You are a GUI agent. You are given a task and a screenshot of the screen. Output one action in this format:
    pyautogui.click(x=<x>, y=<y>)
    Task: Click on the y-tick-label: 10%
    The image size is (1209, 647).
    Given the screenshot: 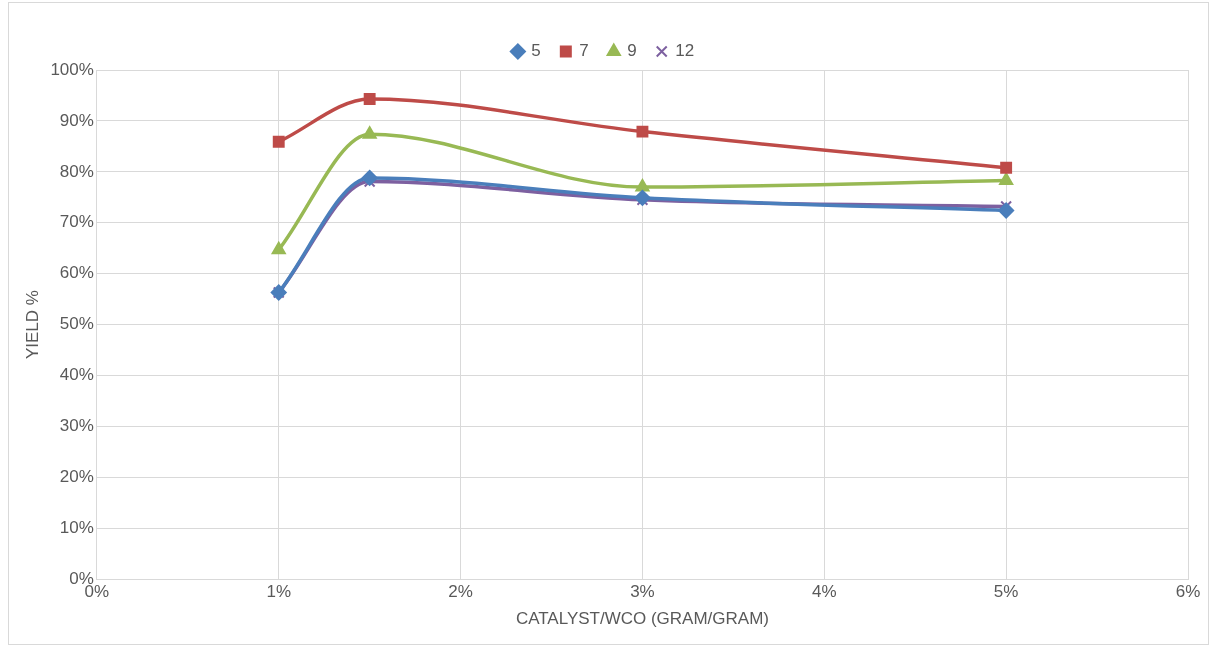 What is the action you would take?
    pyautogui.click(x=76, y=527)
    